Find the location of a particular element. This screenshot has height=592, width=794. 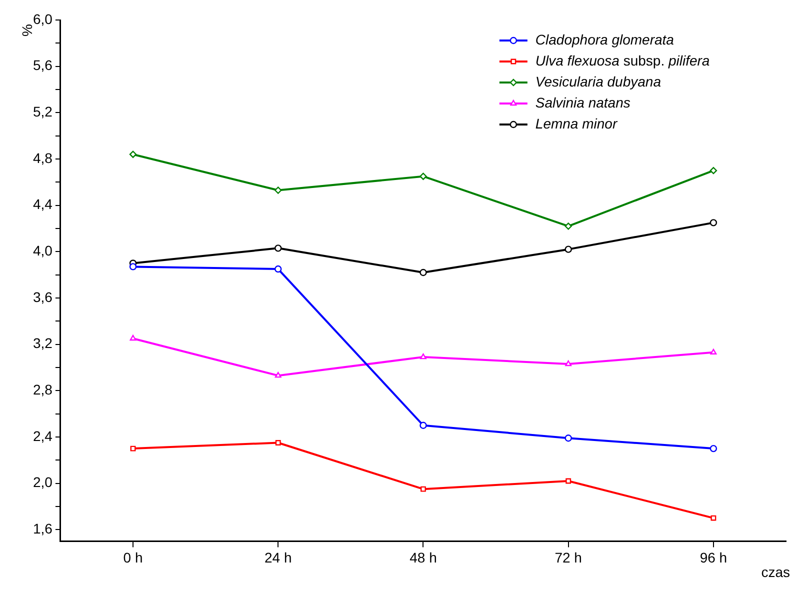

x-tick-label: 0 h is located at coordinates (133, 557).